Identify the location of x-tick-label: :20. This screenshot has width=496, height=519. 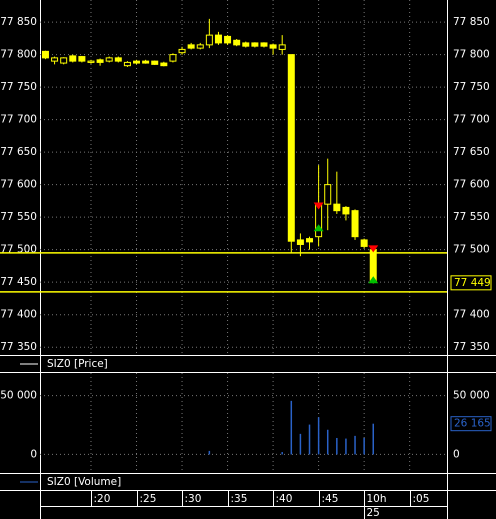
(102, 499).